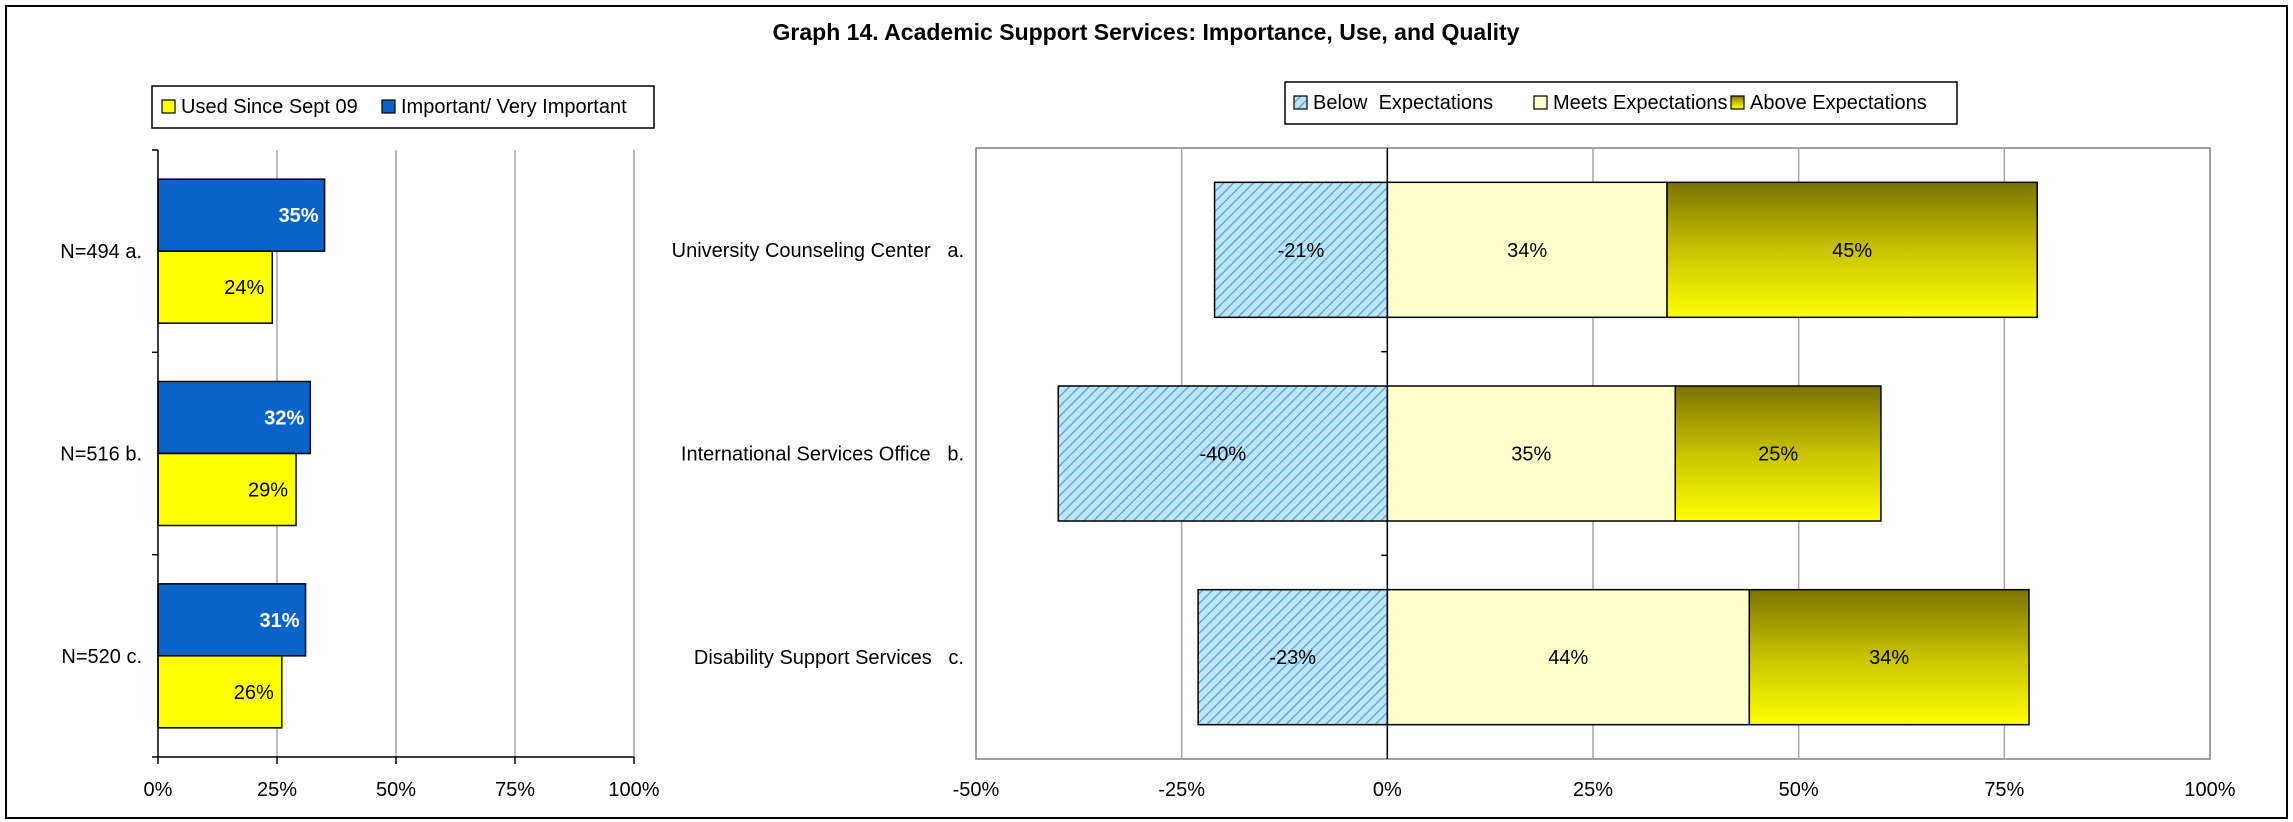 This screenshot has height=822, width=2293. What do you see at coordinates (1403, 103) in the screenshot?
I see `legend-label: Below Expectations` at bounding box center [1403, 103].